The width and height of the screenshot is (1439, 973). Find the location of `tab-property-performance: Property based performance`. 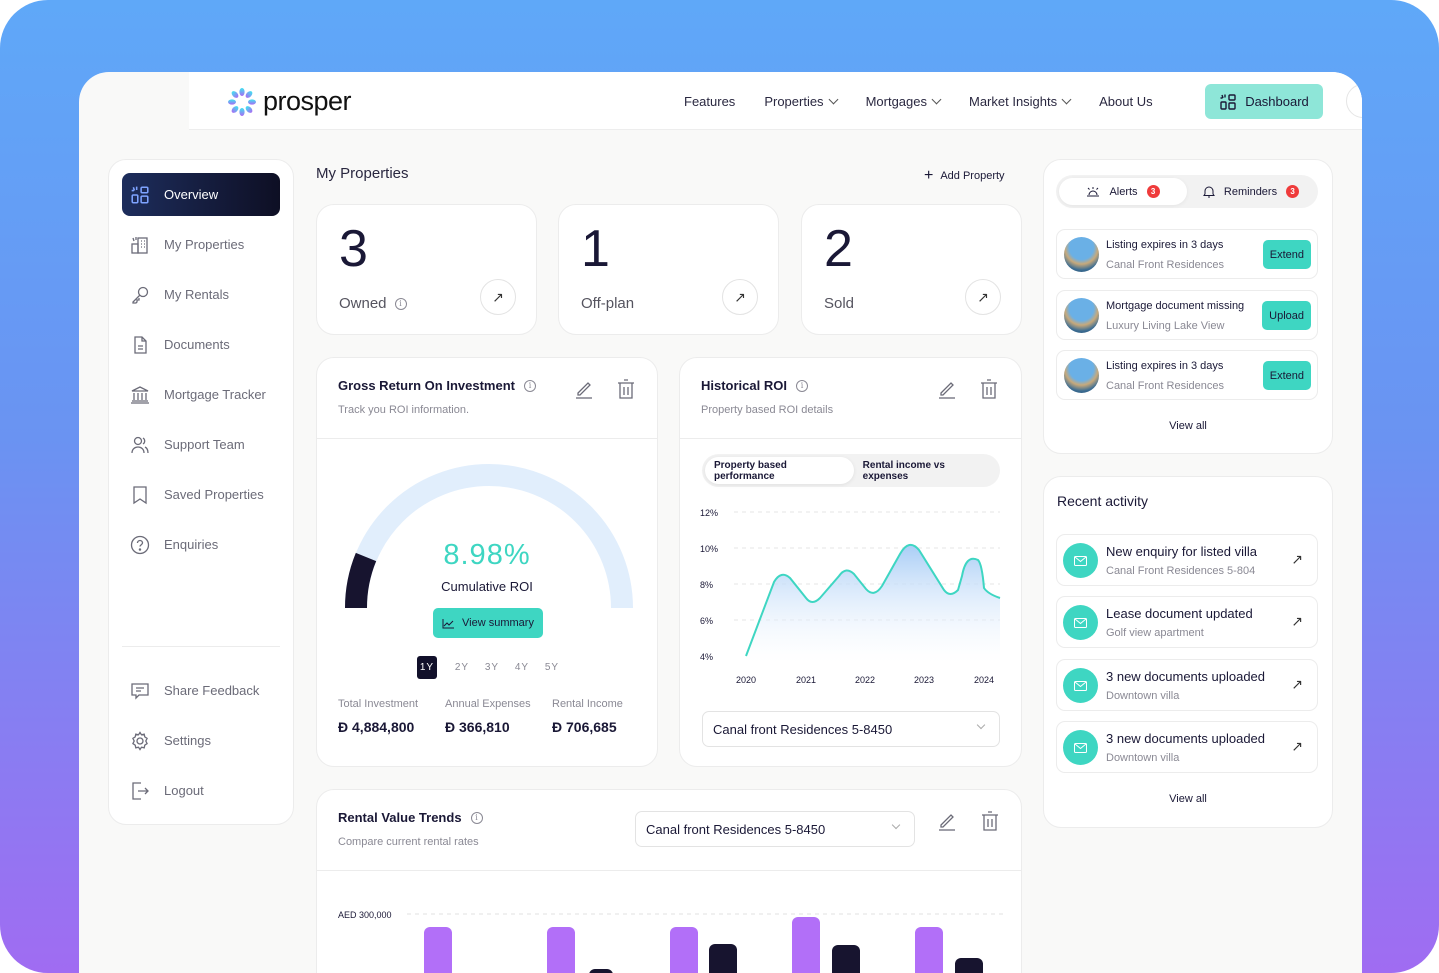

tab-property-performance: Property based performance is located at coordinates (779, 470).